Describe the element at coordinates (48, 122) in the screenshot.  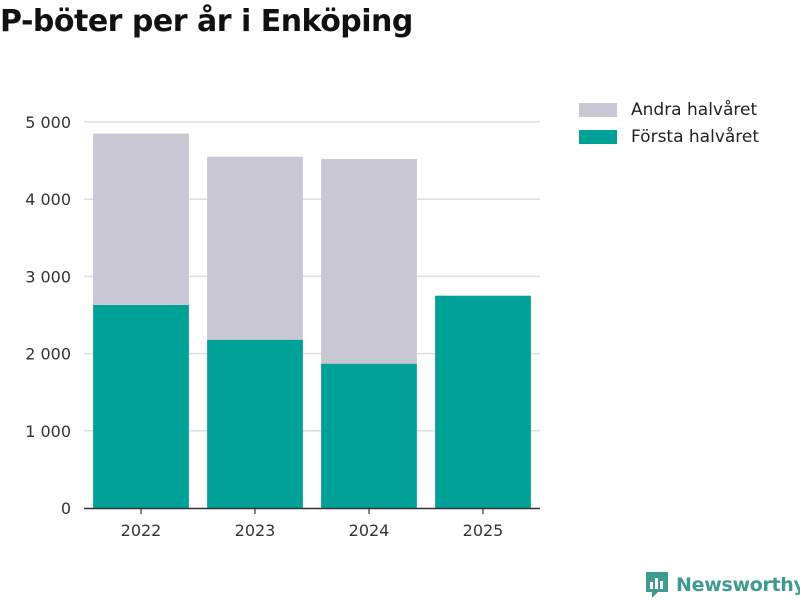
I see `y-tick-label: 5 000` at that location.